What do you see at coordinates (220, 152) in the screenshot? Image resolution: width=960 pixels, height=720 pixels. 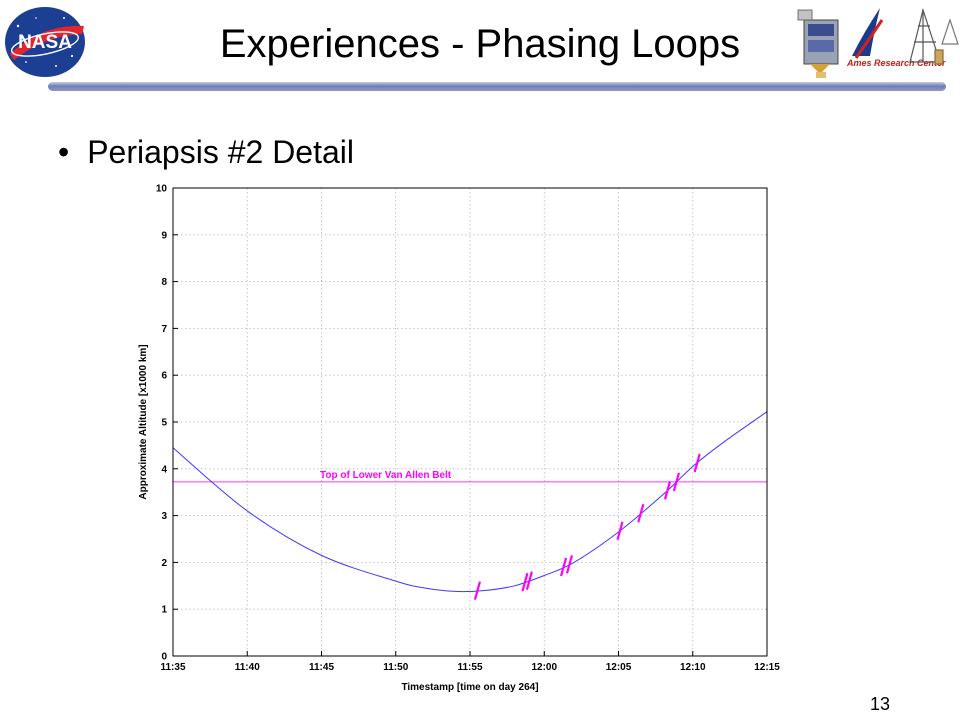 I see `bullet-text: Periapsis #2 Detail` at bounding box center [220, 152].